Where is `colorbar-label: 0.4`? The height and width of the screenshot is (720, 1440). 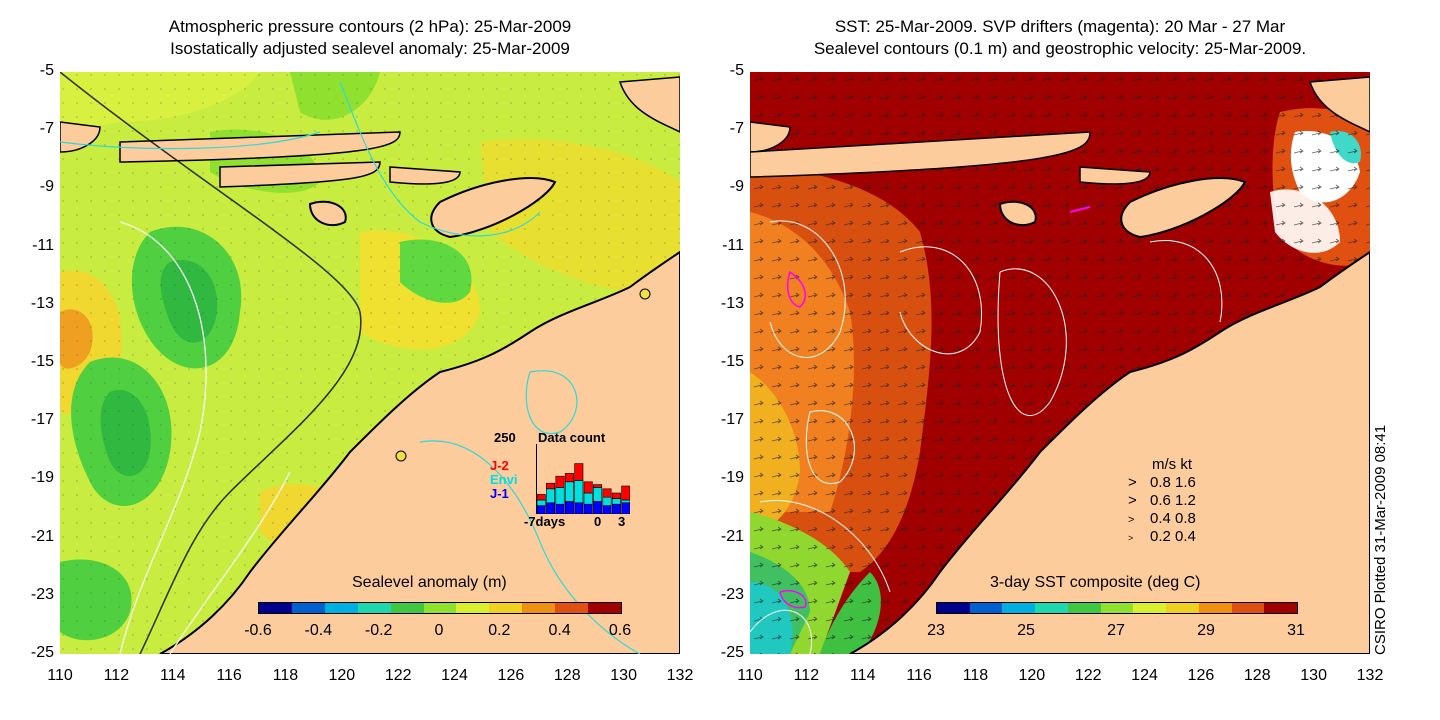
colorbar-label: 0.4 is located at coordinates (559, 630).